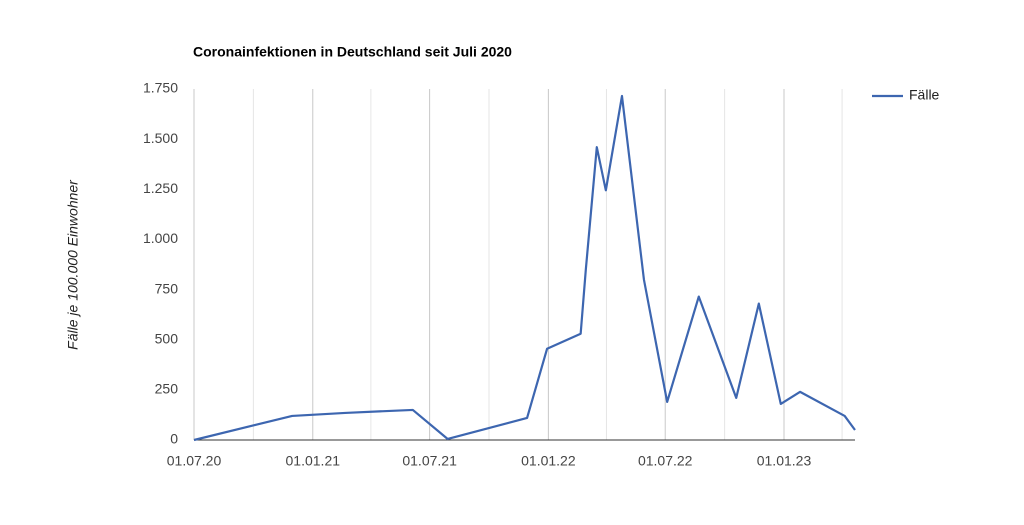  I want to click on y-tick-label: 1.500, so click(160, 138).